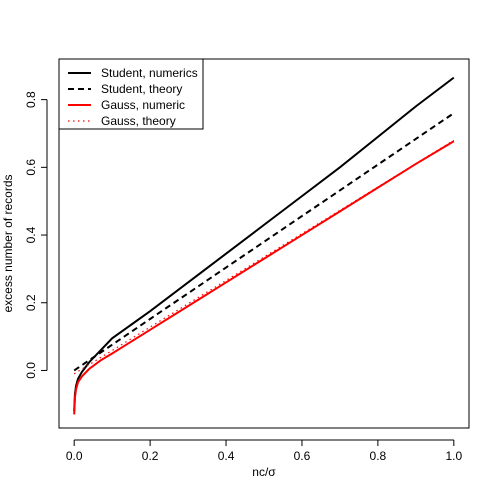  I want to click on legend-label: Student, numerics, so click(149, 73).